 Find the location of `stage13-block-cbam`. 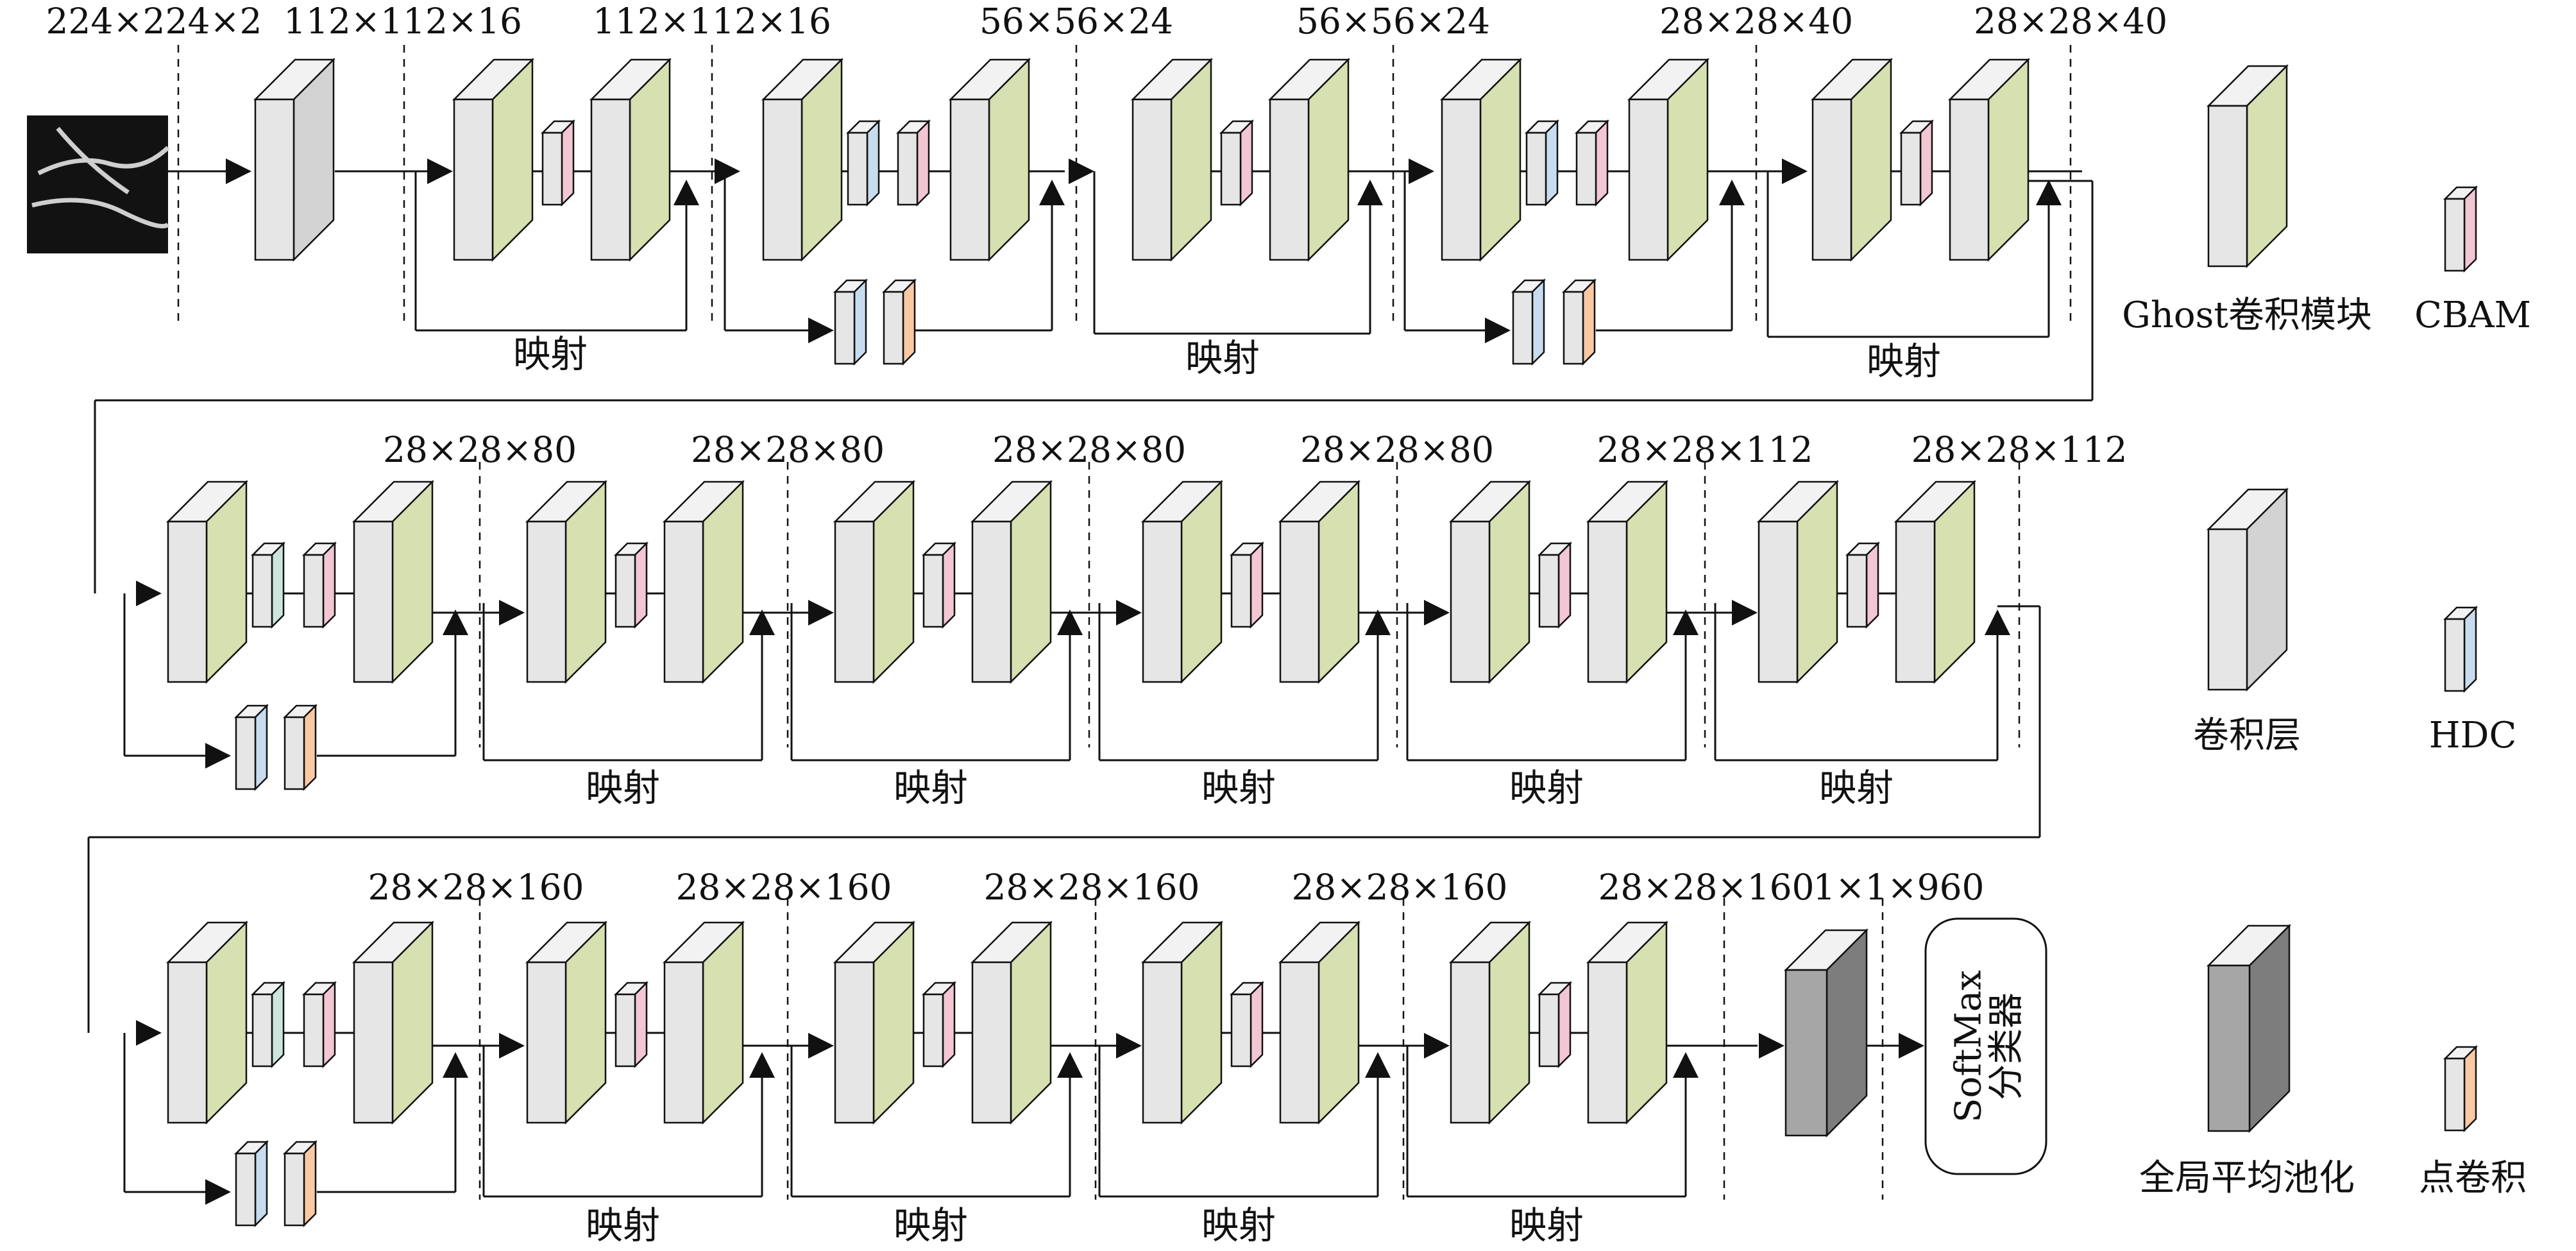

stage13-block-cbam is located at coordinates (631, 1024).